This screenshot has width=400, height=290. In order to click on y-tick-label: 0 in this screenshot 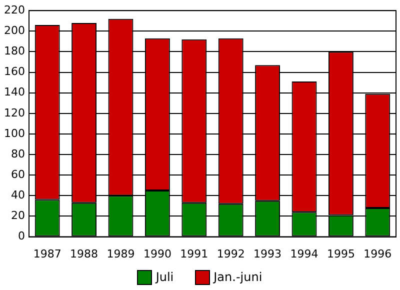, I will do `click(21, 236)`.